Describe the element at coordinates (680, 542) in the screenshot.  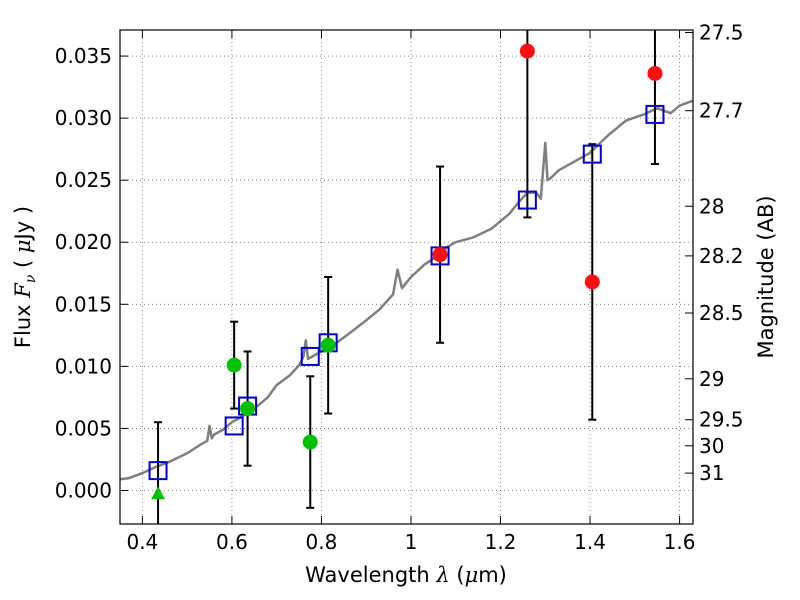
I see `x-tick-label: 1.6` at that location.